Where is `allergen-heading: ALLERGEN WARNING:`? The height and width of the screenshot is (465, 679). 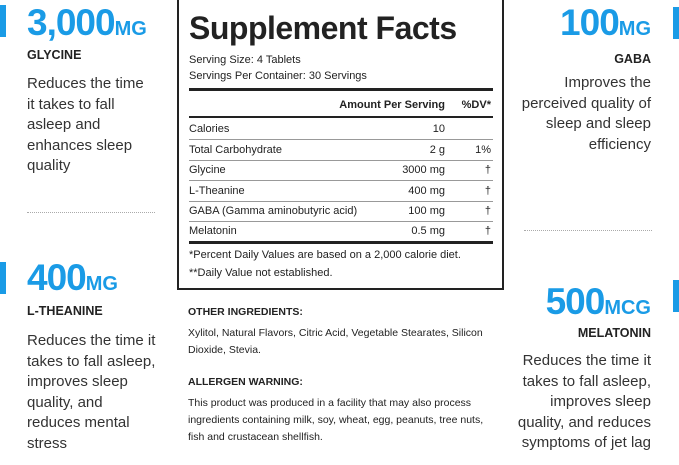 allergen-heading: ALLERGEN WARNING: is located at coordinates (245, 382).